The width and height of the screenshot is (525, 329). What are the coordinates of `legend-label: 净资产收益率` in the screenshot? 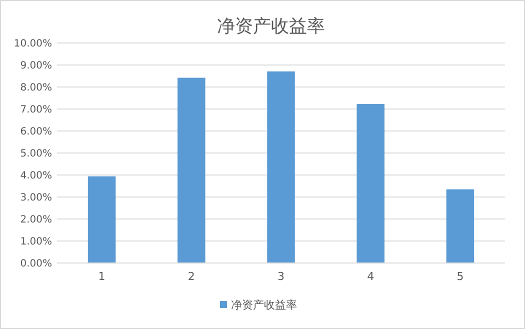 It's located at (264, 305).